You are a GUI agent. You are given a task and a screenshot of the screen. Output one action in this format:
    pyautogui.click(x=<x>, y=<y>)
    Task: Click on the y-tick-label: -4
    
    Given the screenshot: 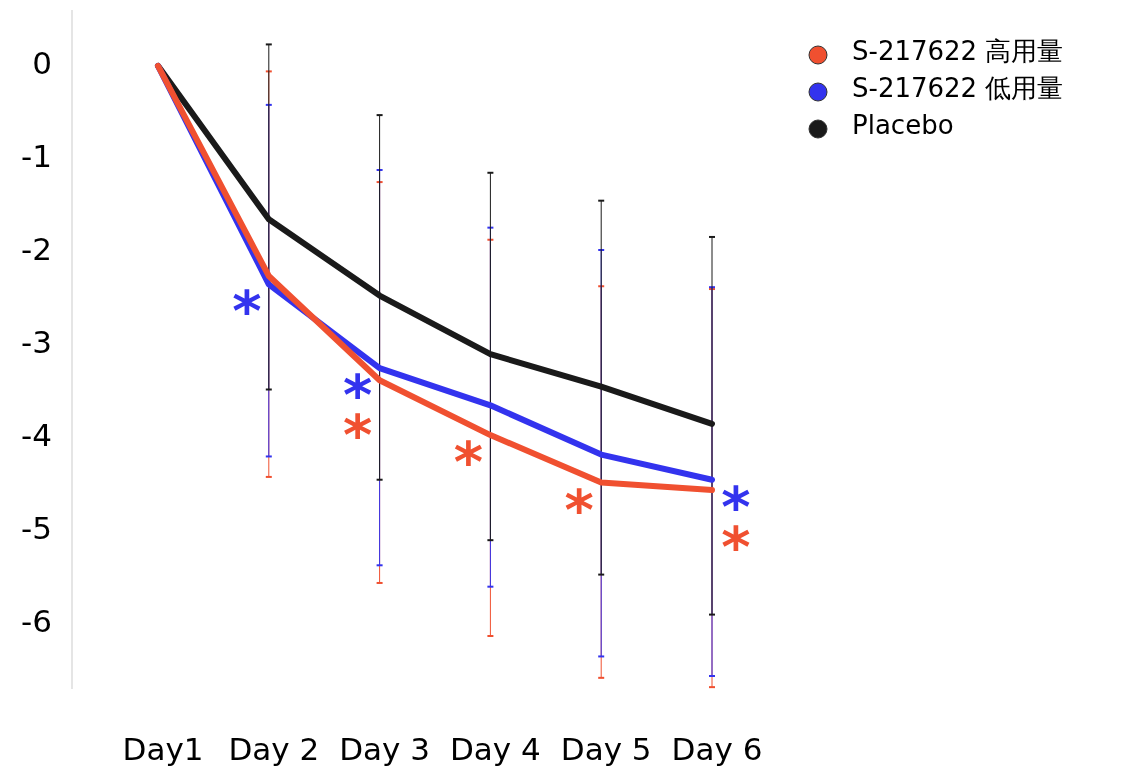 What is the action you would take?
    pyautogui.click(x=36, y=435)
    